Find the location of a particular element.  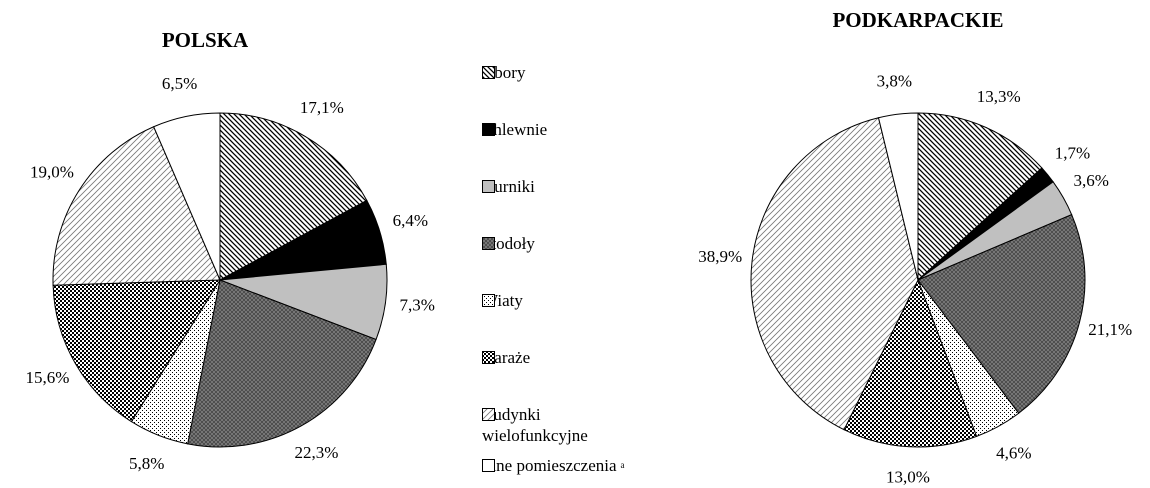

data-label: 6,5% is located at coordinates (179, 83).